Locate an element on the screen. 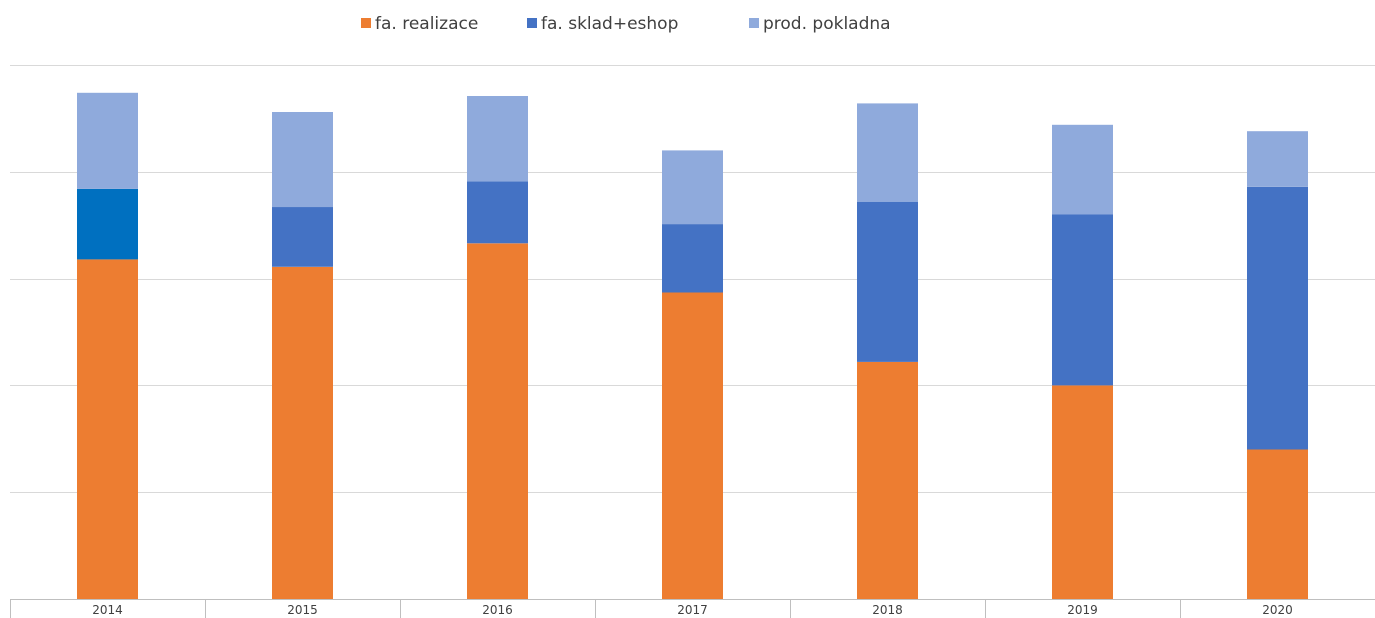 This screenshot has height=618, width=1375. bar-segment-2018-prod-pokladna is located at coordinates (887, 152).